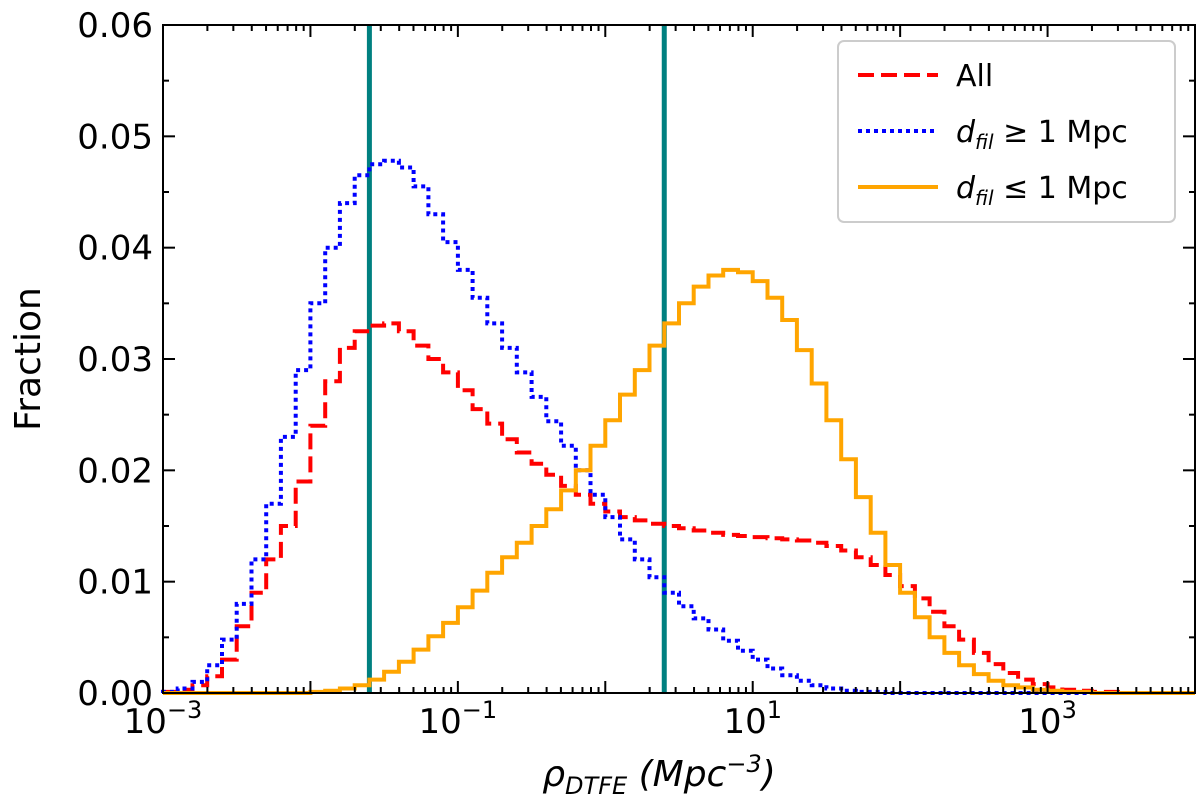 This screenshot has height=804, width=1200. I want to click on y-tick-label-2: 0.02, so click(115, 471).